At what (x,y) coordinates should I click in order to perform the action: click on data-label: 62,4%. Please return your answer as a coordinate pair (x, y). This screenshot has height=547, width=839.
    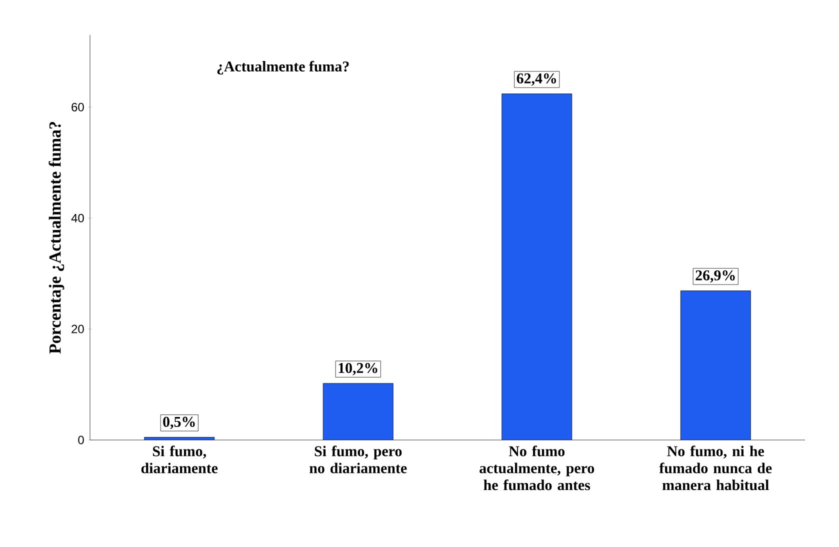
    Looking at the image, I should click on (536, 79).